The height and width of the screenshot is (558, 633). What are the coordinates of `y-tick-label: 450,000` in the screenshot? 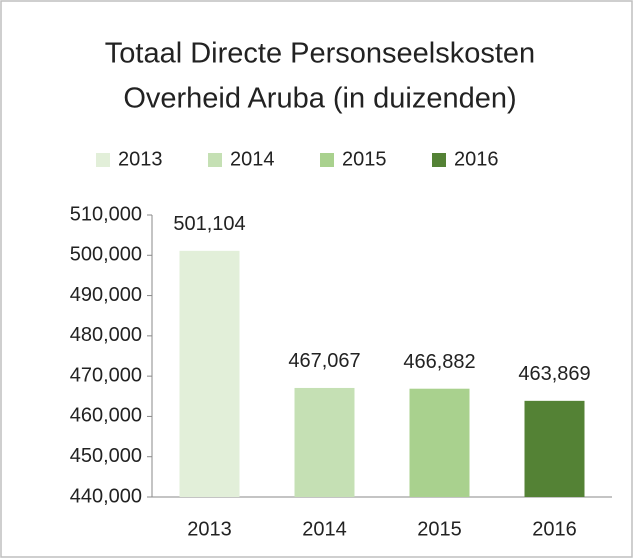 It's located at (106, 456).